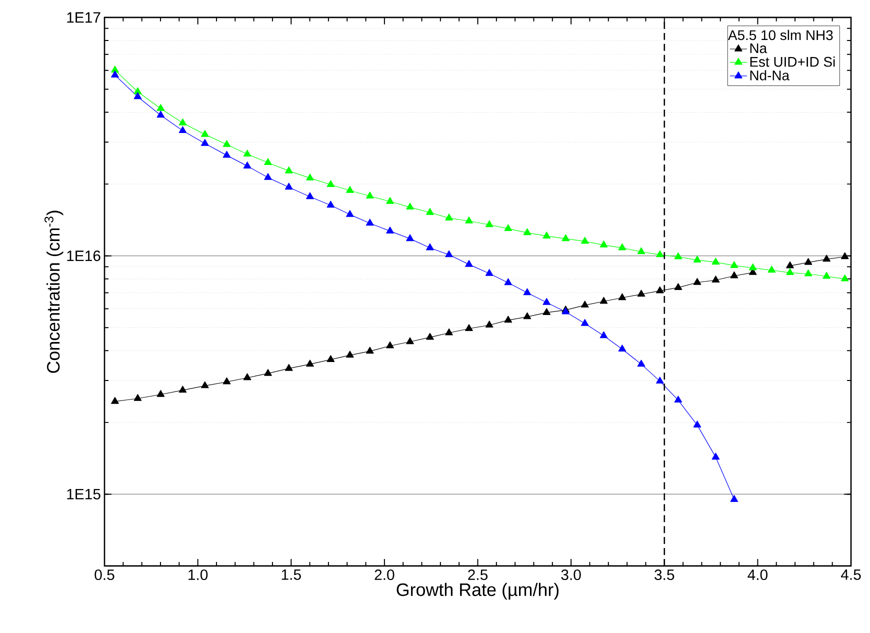 The height and width of the screenshot is (633, 870). I want to click on legend-label: Est UID+ID Si, so click(792, 61).